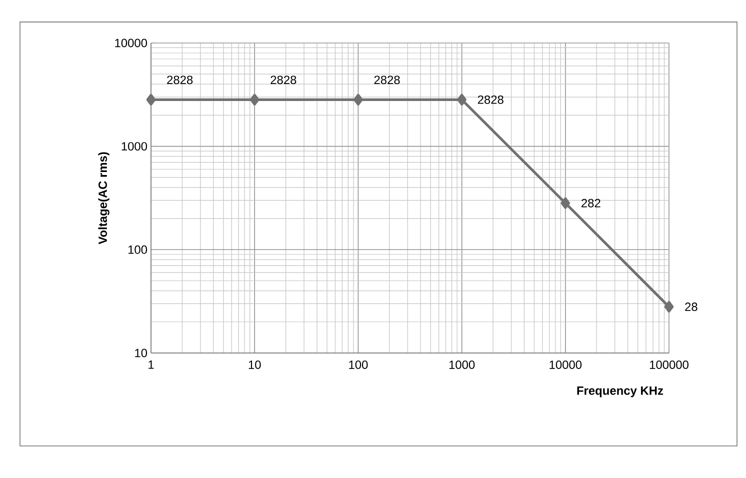 This screenshot has width=746, height=478. Describe the element at coordinates (462, 364) in the screenshot. I see `x-tick-label: 1000` at that location.